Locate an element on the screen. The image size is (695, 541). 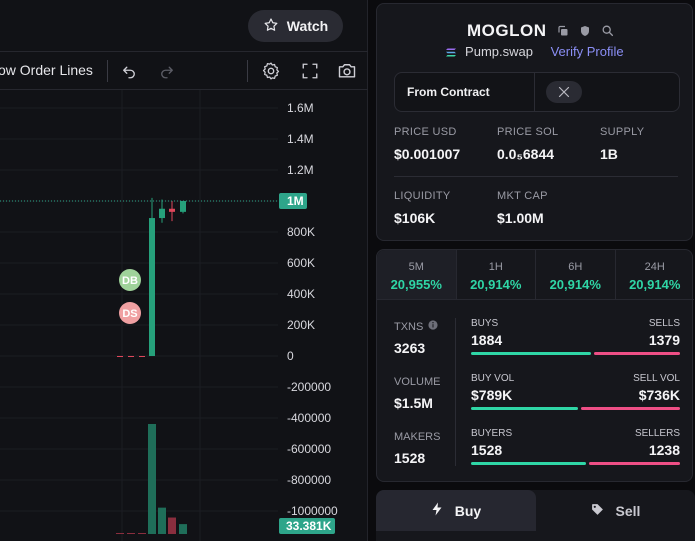
buys-sells-bar is located at coordinates (575, 353).